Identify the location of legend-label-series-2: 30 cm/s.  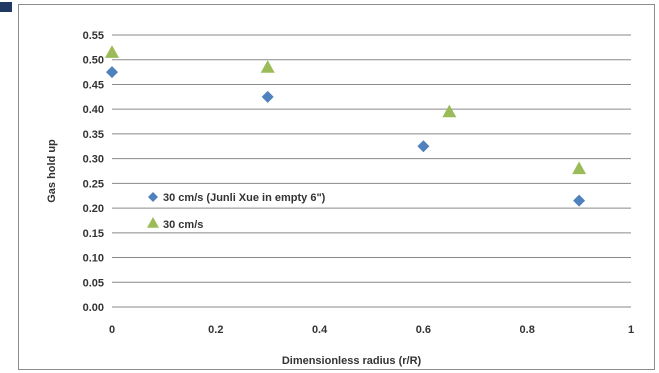
(183, 225).